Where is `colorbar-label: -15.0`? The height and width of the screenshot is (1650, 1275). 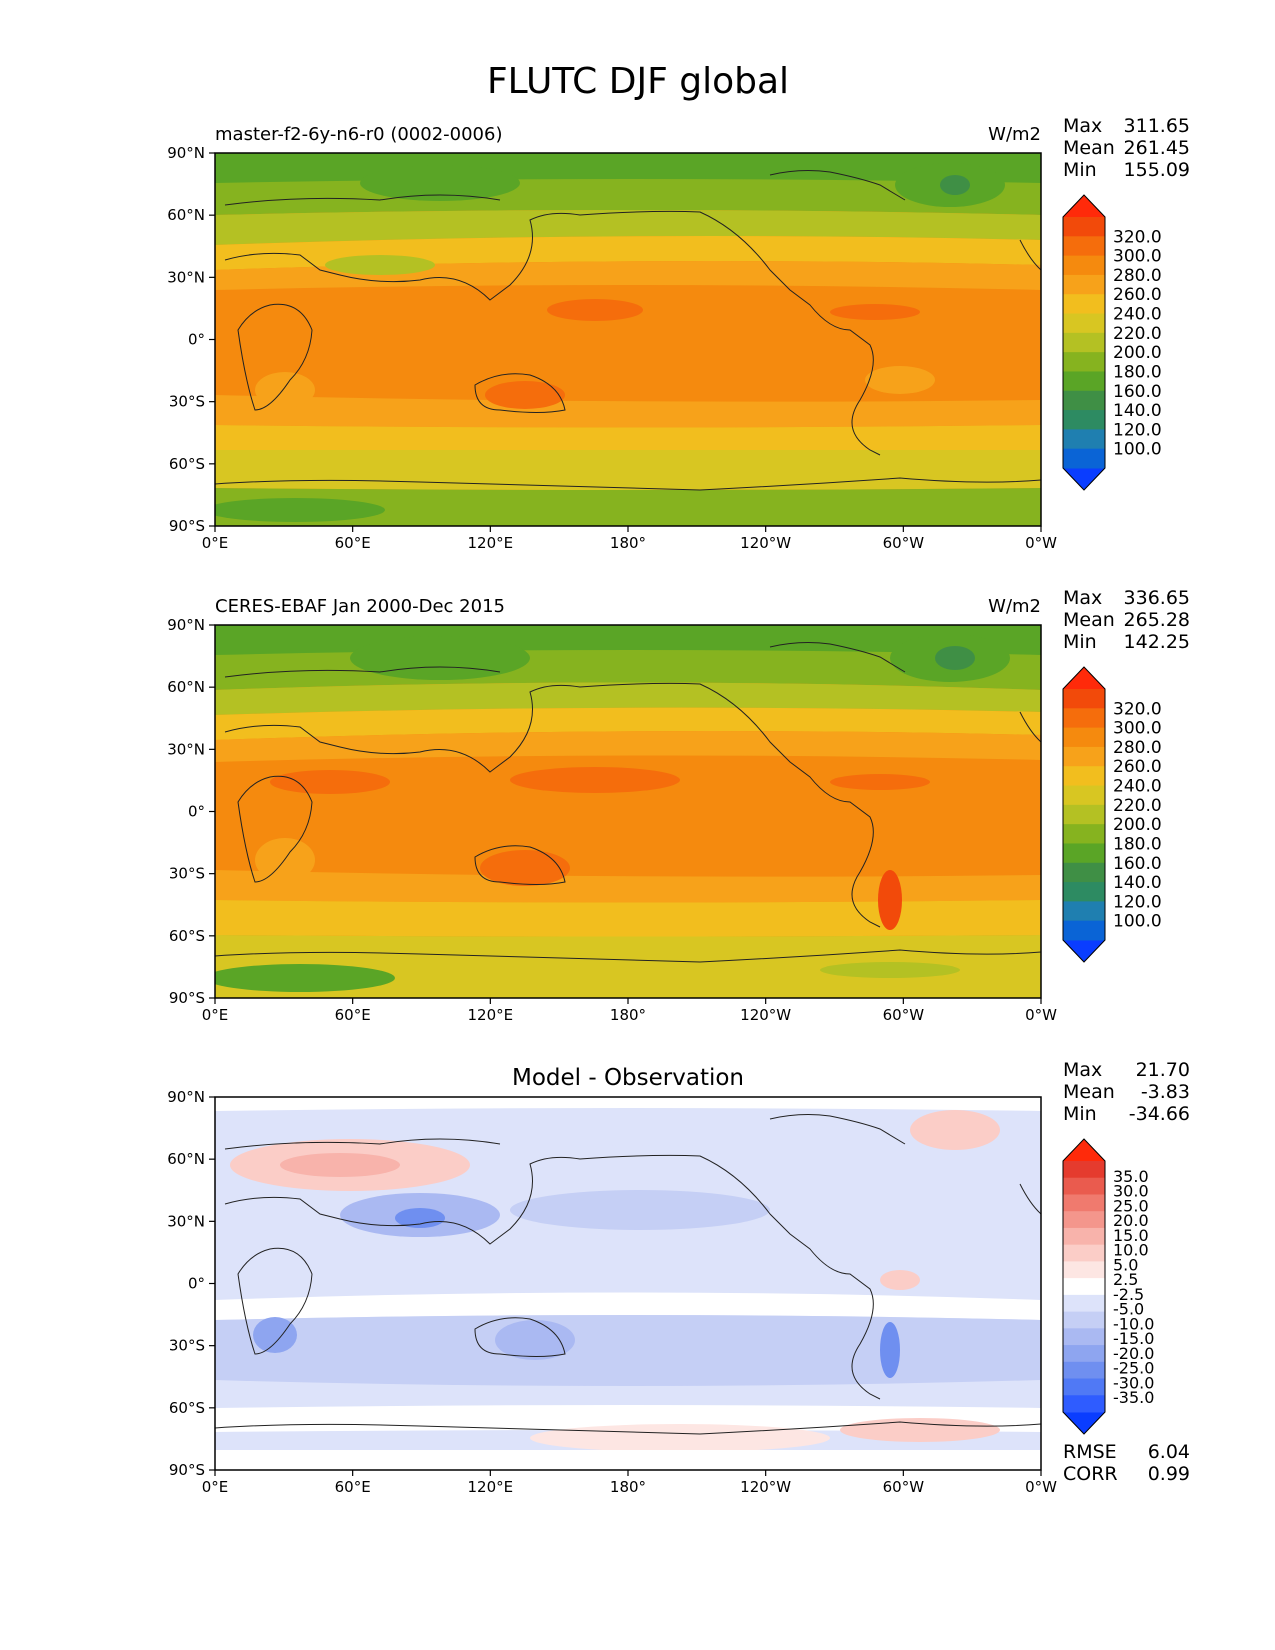 colorbar-label: -15.0 is located at coordinates (1133, 1338).